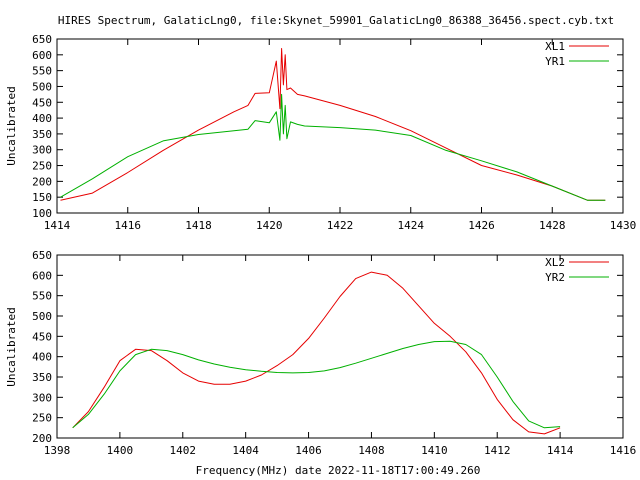  I want to click on x-tick-label: 1430, so click(623, 225).